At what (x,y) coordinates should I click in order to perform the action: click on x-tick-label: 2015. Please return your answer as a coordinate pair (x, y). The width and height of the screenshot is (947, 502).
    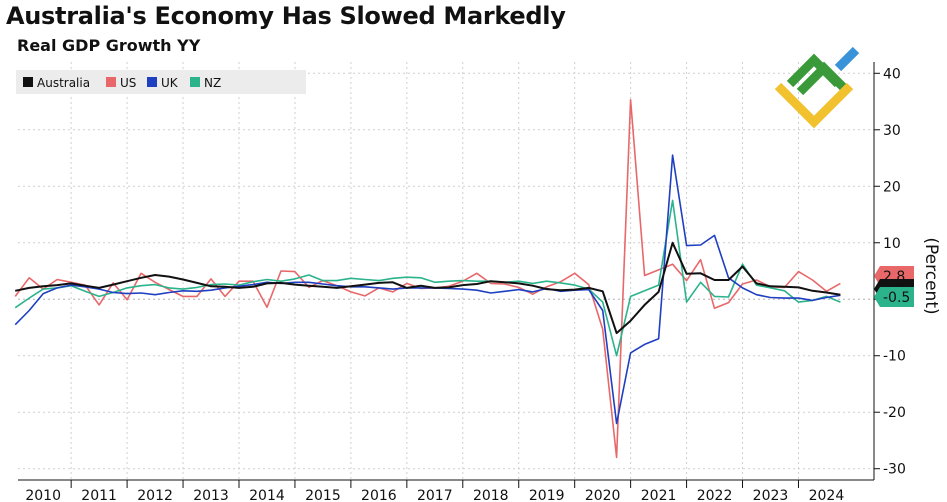
    Looking at the image, I should click on (323, 495).